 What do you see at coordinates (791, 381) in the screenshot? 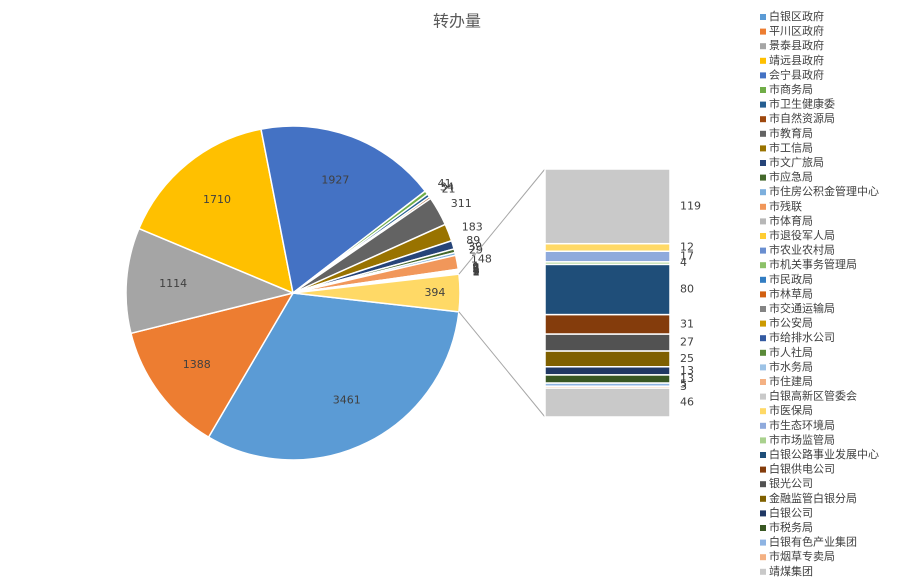
I see `legend-label: 市住建局` at bounding box center [791, 381].